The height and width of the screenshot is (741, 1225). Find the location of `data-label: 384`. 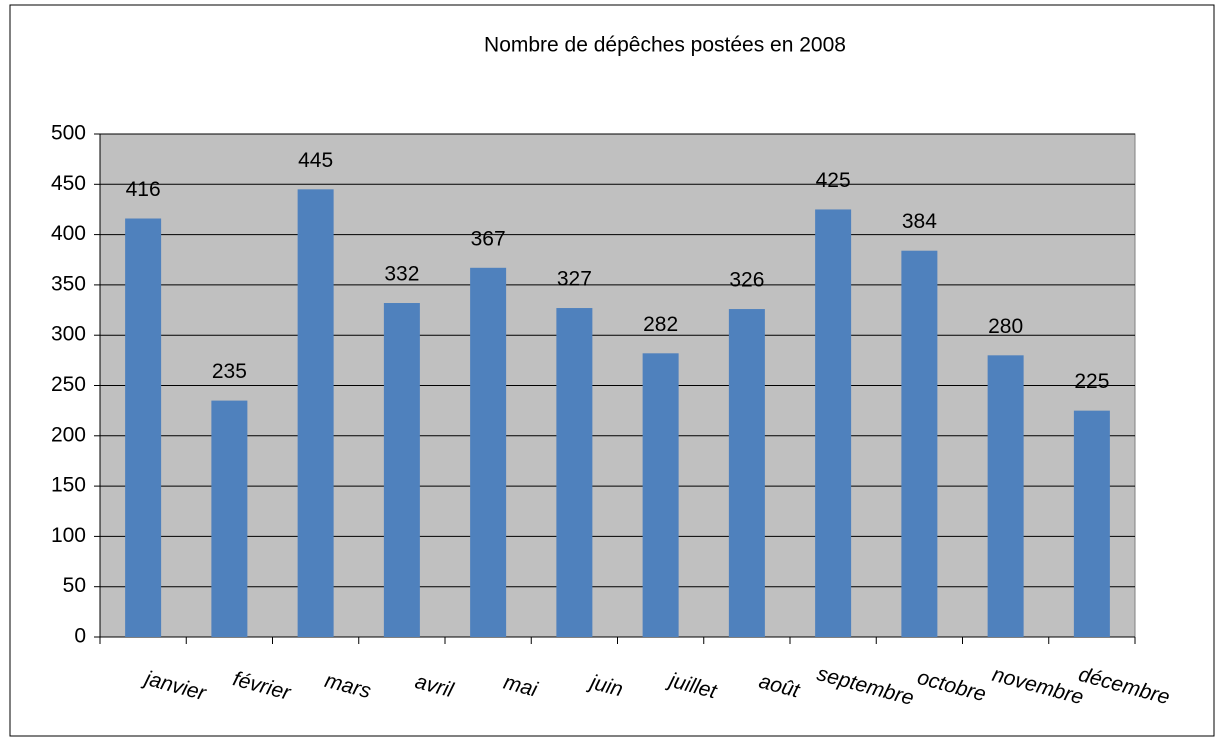

data-label: 384 is located at coordinates (919, 221).